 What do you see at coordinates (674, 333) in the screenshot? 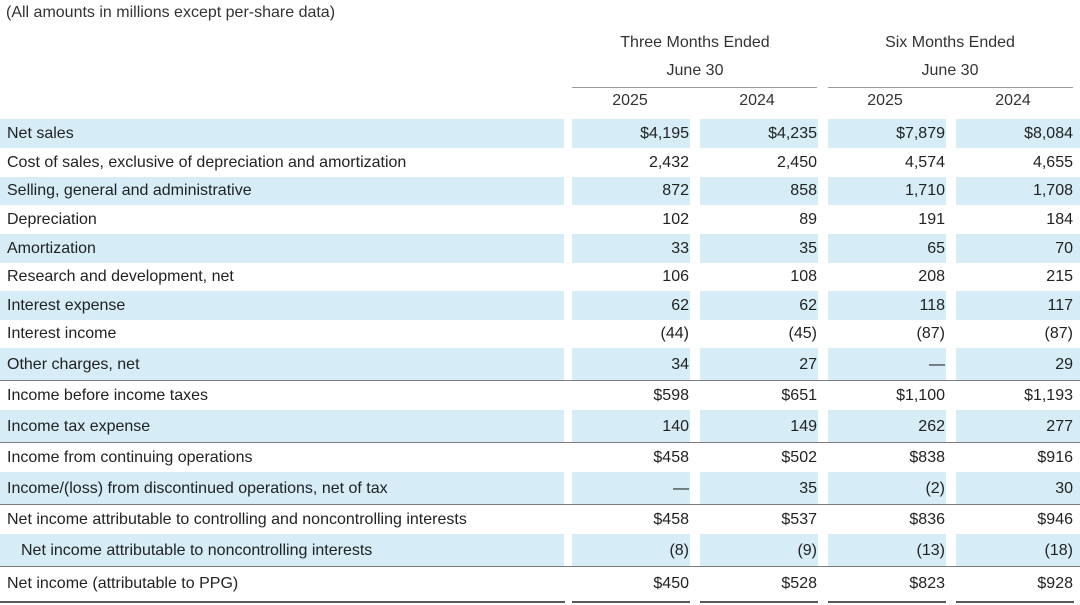
I see `row-value: (44)` at bounding box center [674, 333].